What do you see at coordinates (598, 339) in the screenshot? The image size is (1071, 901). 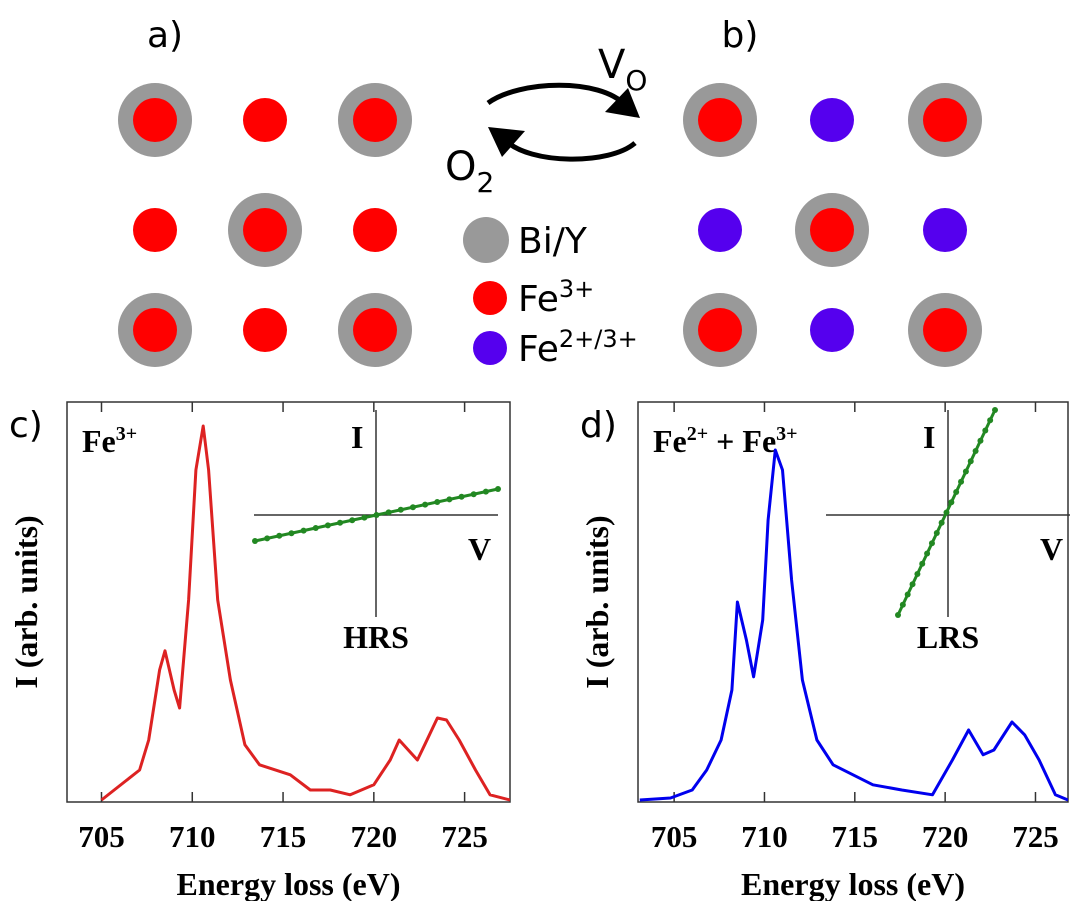 I see `superscript: 2+/3+` at bounding box center [598, 339].